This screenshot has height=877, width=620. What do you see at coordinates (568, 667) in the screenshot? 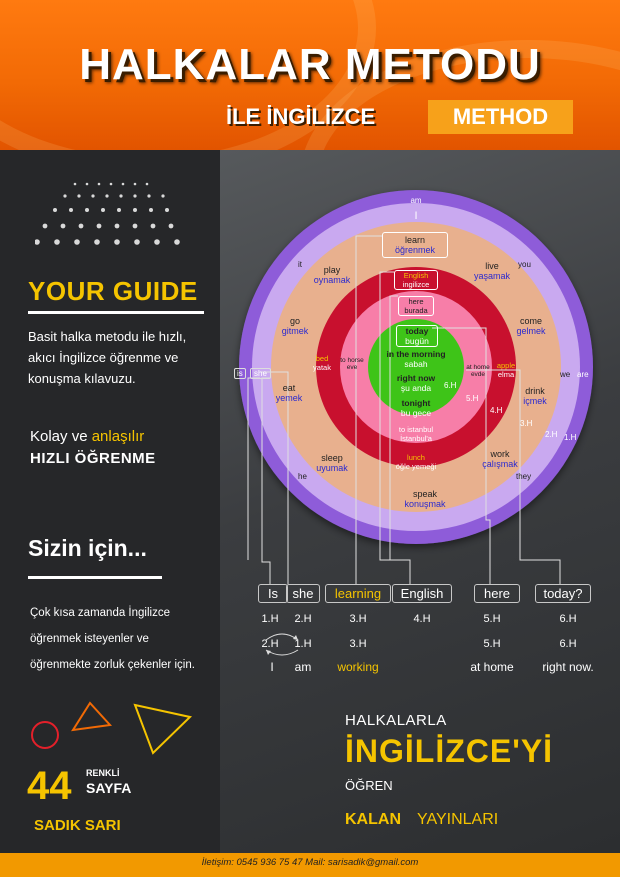
I see `example-word: right now.` at bounding box center [568, 667].